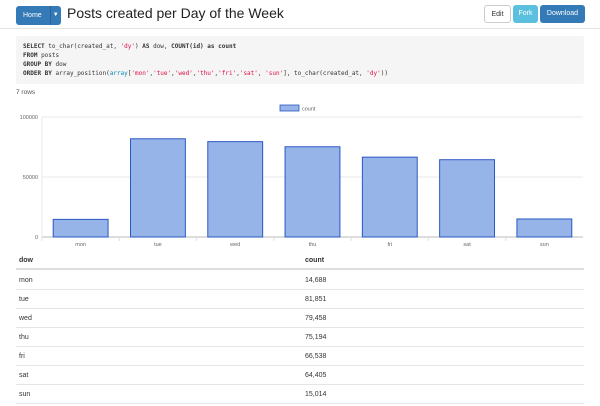 This screenshot has height=406, width=600. What do you see at coordinates (25, 394) in the screenshot?
I see `cell-dow: sun` at bounding box center [25, 394].